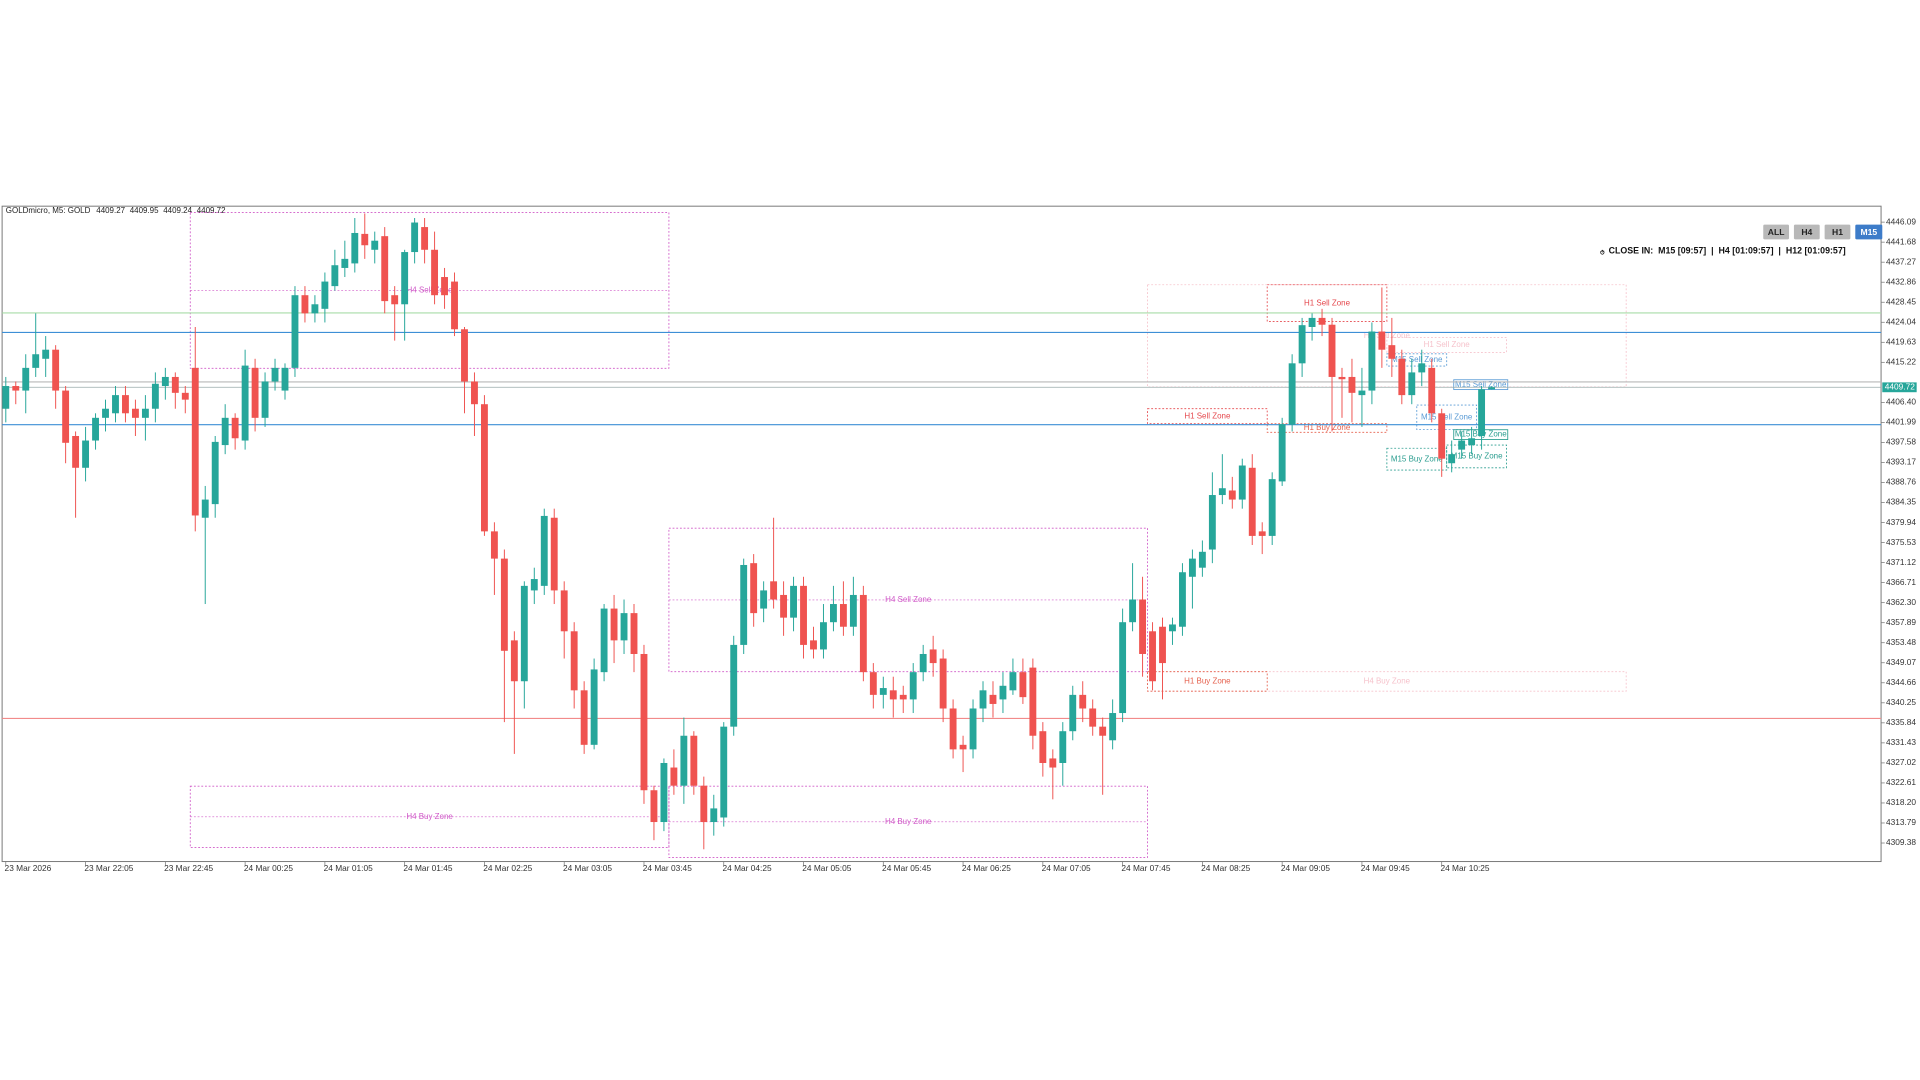  Describe the element at coordinates (1901, 522) in the screenshot. I see `y-tick-label: 4379.94` at that location.